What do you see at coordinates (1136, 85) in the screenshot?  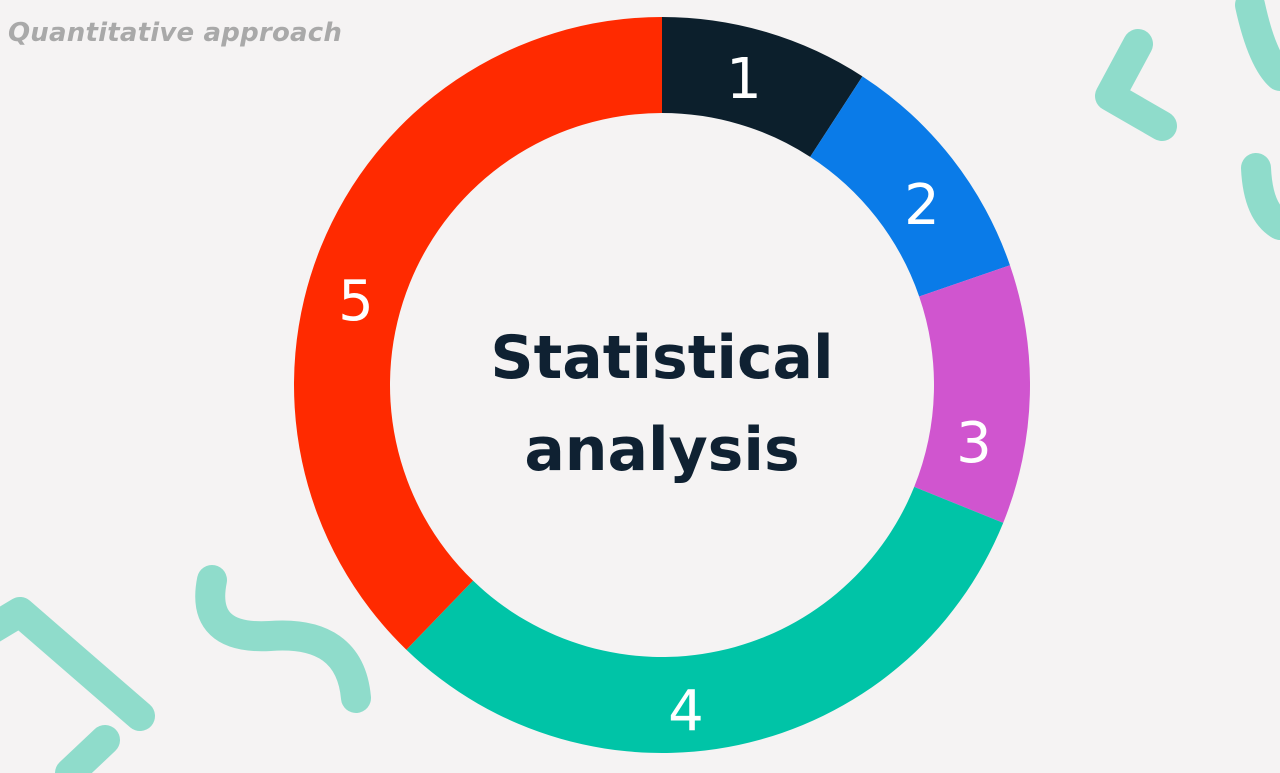 I see `deco-chevron-top-right` at bounding box center [1136, 85].